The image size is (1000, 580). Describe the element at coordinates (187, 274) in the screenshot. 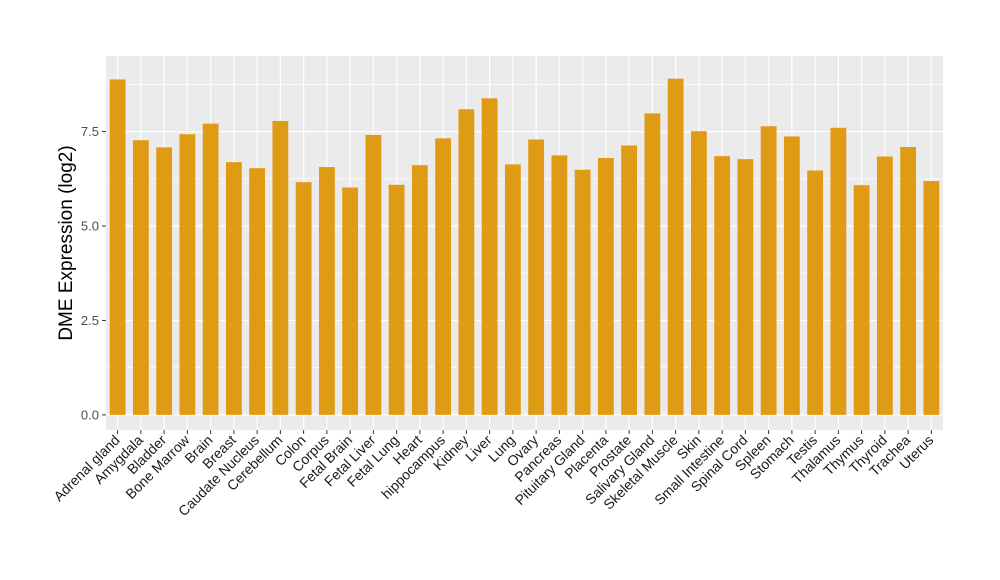

I see `bar-bone-marrow` at that location.